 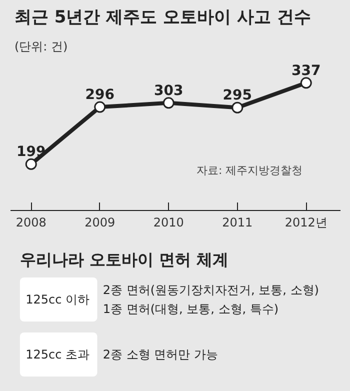 I want to click on data-label: 303, so click(x=169, y=90).